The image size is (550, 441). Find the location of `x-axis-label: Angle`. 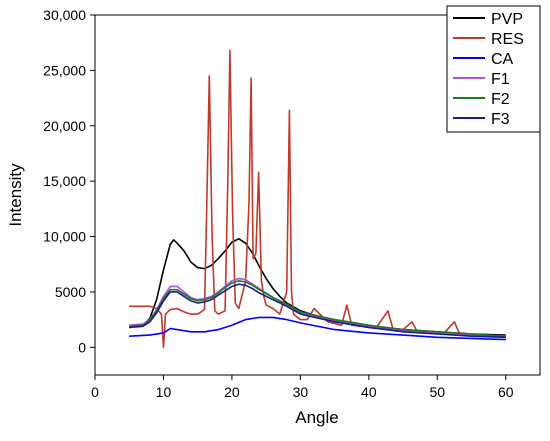

x-axis-label: Angle is located at coordinates (316, 417).